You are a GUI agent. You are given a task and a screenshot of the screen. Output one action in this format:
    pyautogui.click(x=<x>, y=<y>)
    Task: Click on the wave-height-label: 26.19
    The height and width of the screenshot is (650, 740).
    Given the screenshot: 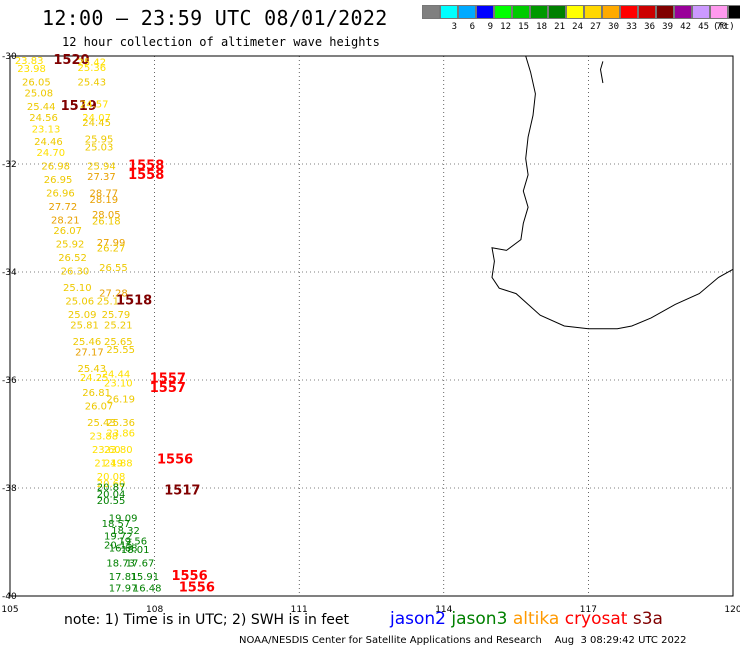 What is the action you would take?
    pyautogui.click(x=120, y=400)
    